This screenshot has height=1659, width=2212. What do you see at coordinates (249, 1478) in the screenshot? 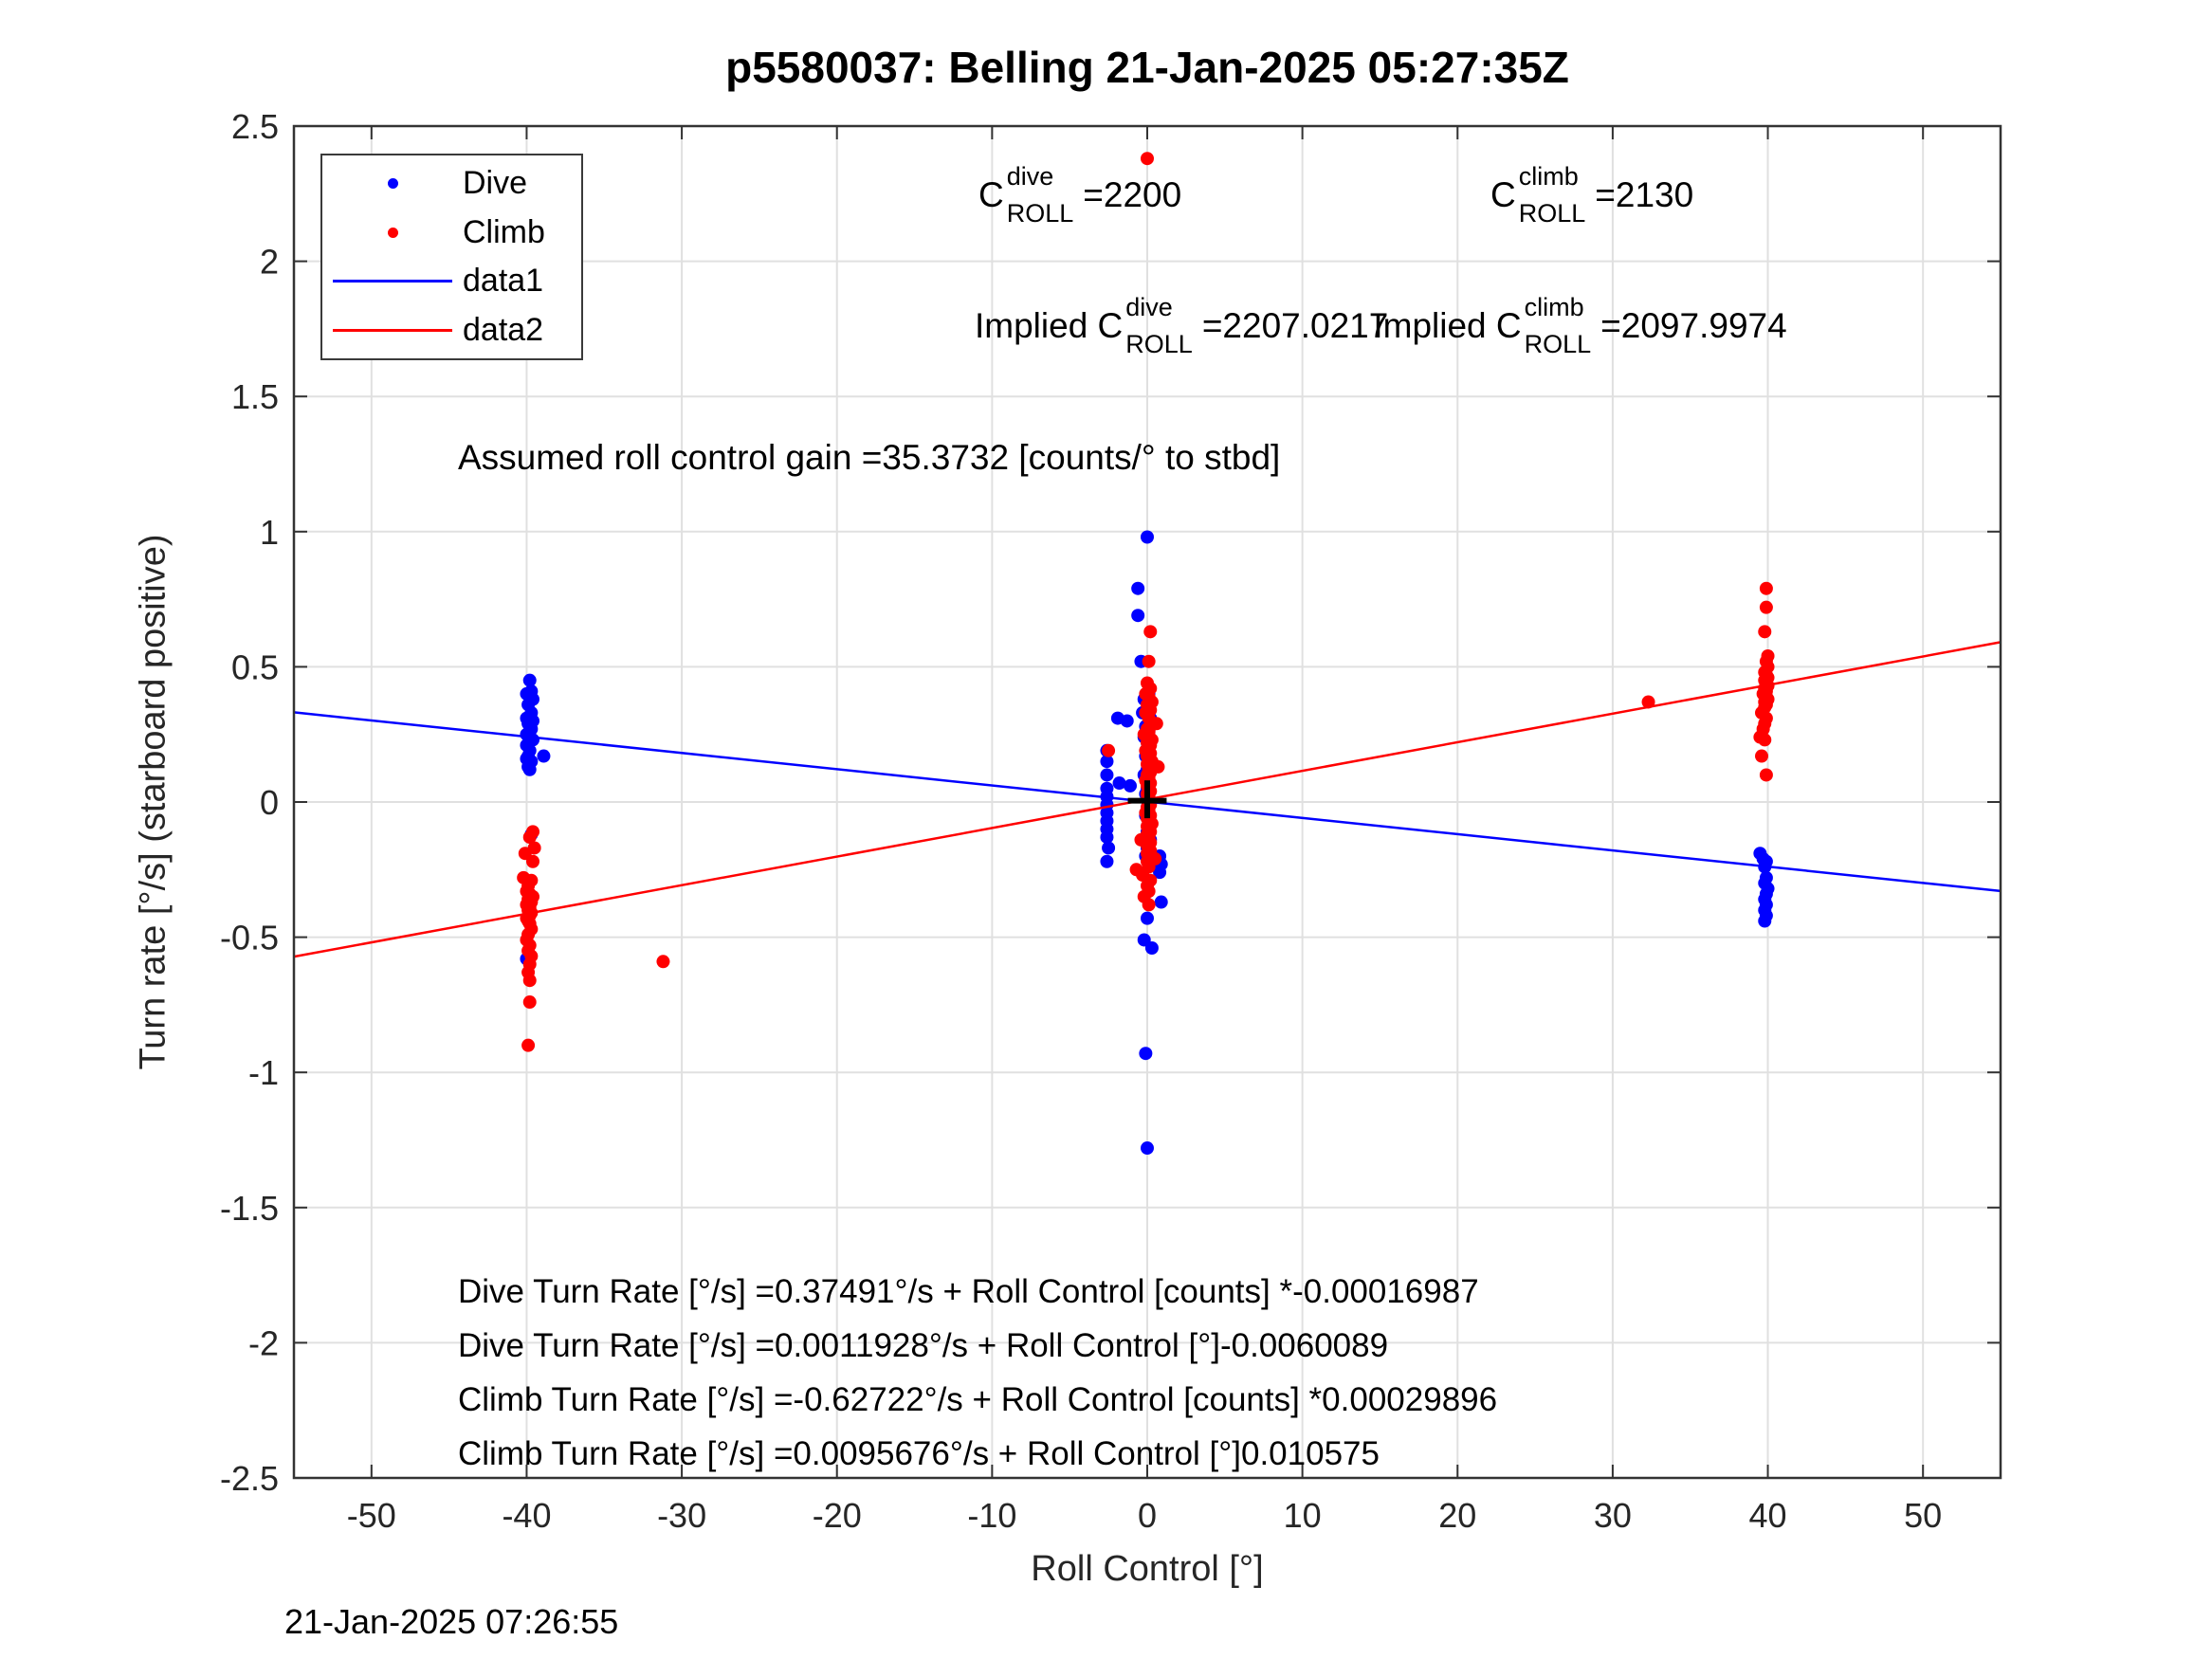
I see `y-tick-label: -2.5` at bounding box center [249, 1478].